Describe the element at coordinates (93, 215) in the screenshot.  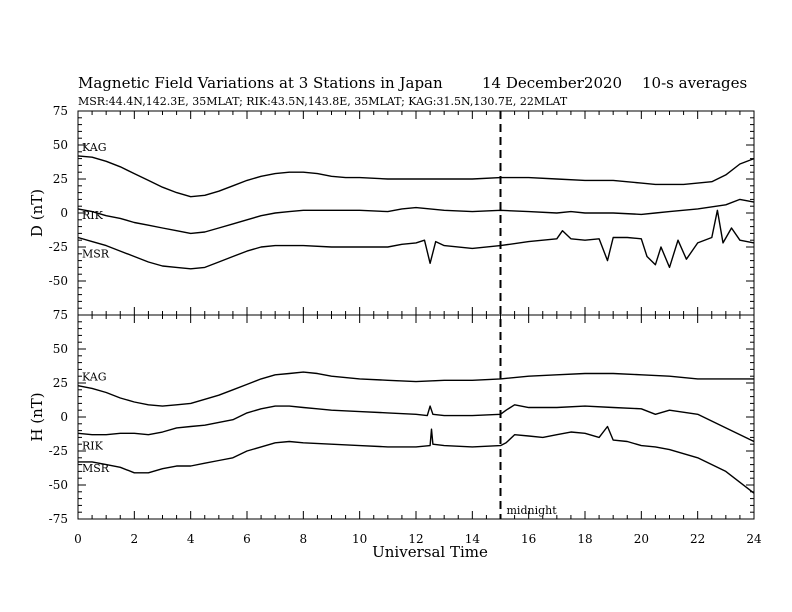
I see `d-rik-label: RIK` at that location.